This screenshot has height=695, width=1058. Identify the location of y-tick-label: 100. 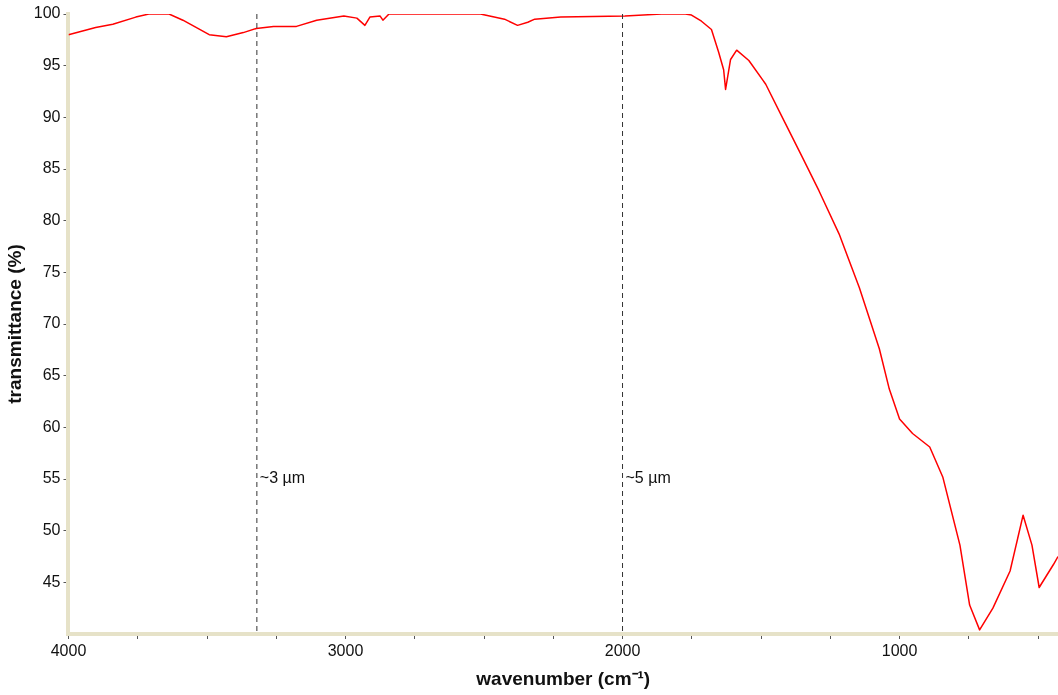
(47, 13).